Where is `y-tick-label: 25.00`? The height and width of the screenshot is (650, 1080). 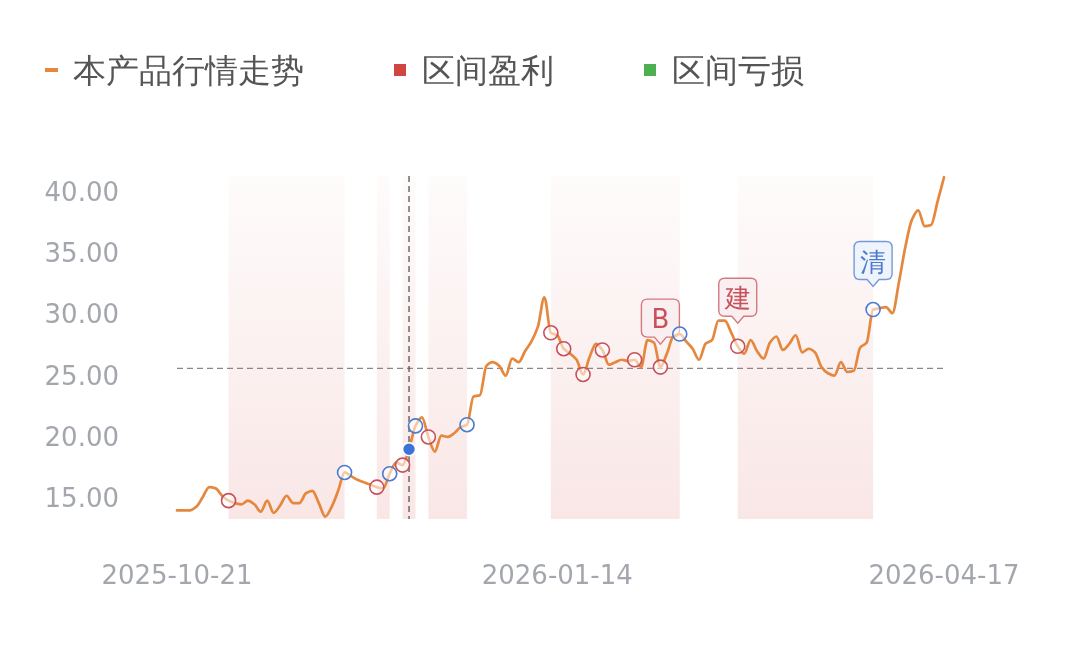 y-tick-label: 25.00 is located at coordinates (81, 375).